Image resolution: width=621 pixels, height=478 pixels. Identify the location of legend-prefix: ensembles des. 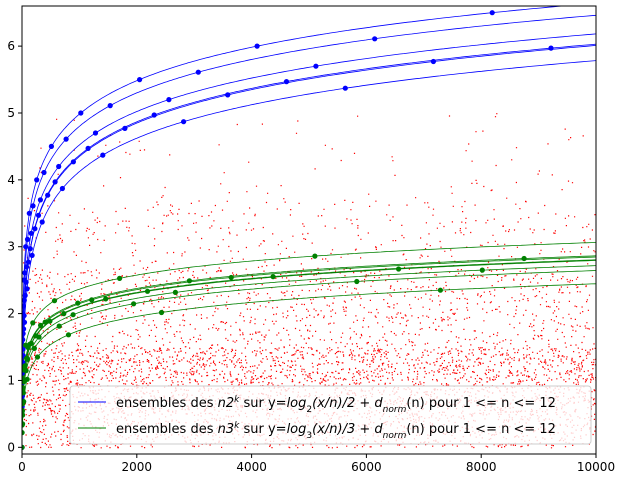
(167, 403).